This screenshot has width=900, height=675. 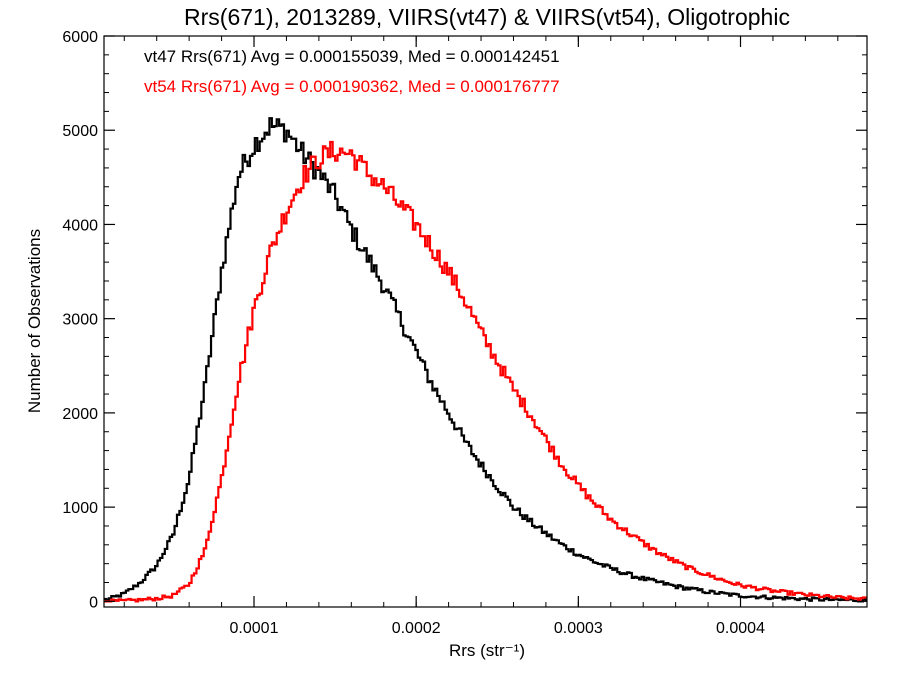 What do you see at coordinates (93, 602) in the screenshot?
I see `y-tick-label: 0` at bounding box center [93, 602].